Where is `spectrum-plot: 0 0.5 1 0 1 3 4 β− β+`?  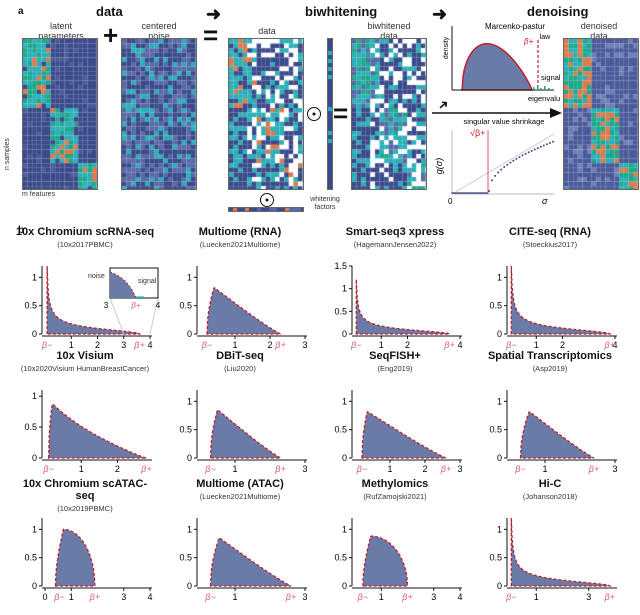
spectrum-plot: 0 0.5 1 0 1 3 4 β− β+ is located at coordinates (88, 560).